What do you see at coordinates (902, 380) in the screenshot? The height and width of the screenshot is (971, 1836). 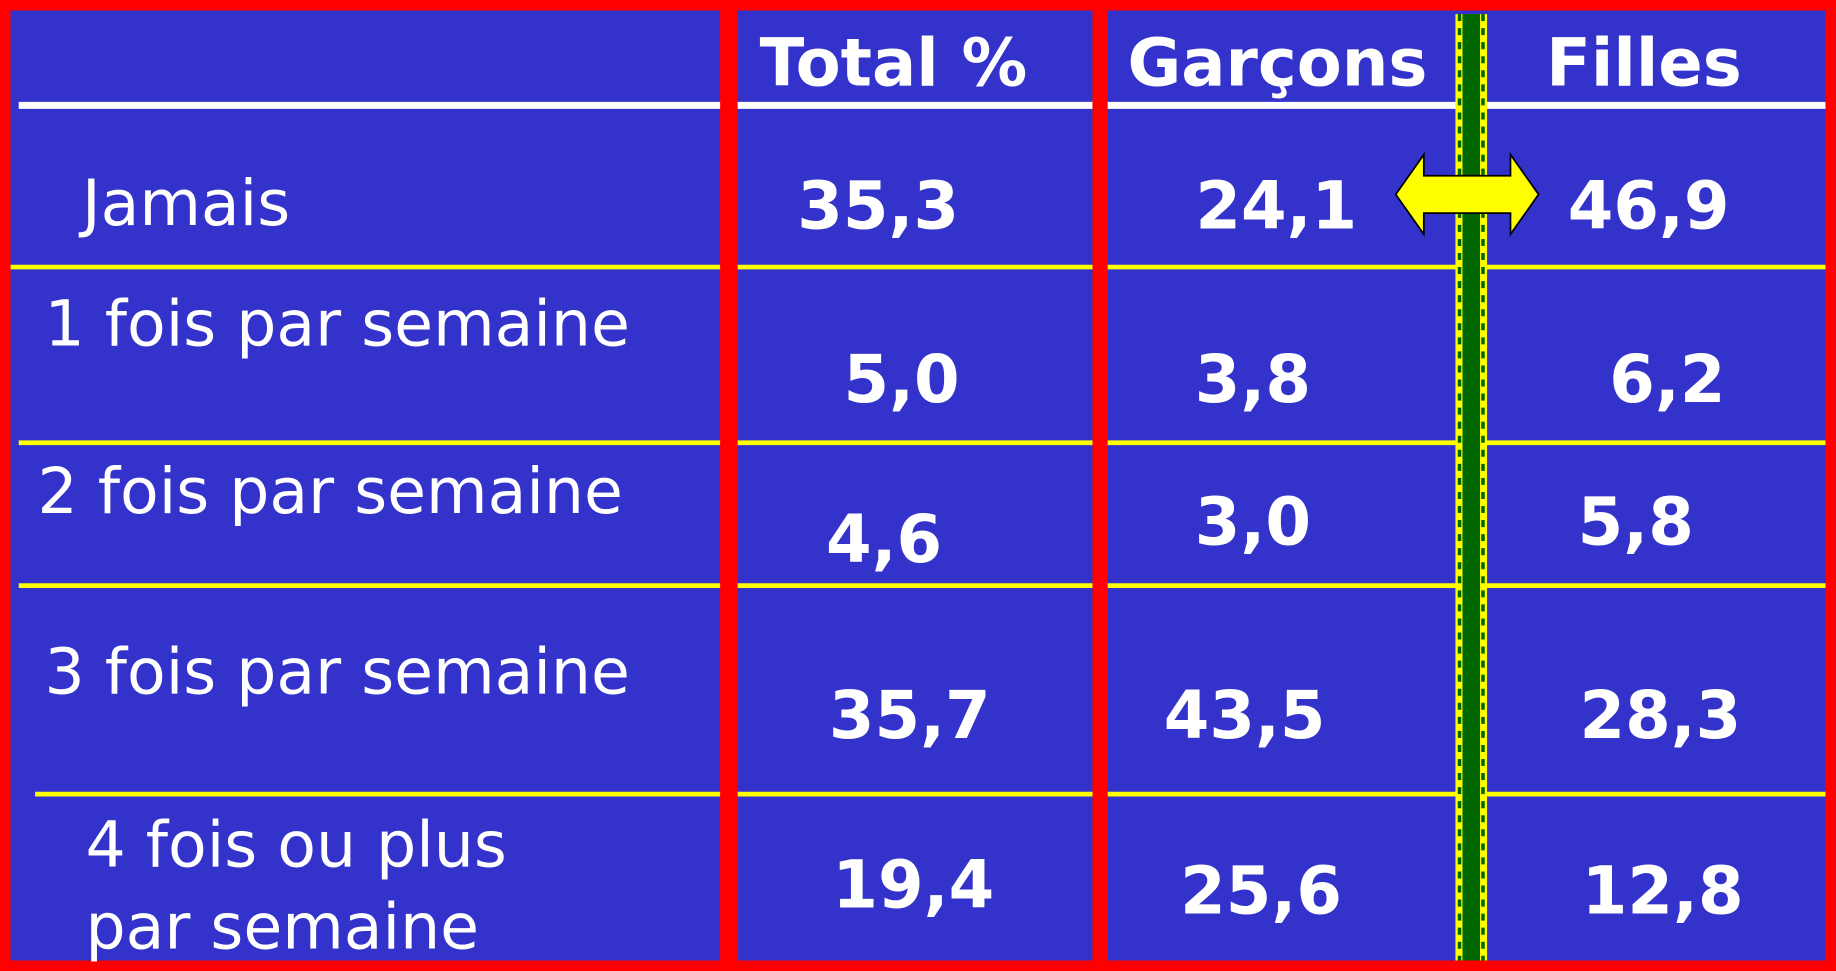 I see `cell-value: 5,0` at bounding box center [902, 380].